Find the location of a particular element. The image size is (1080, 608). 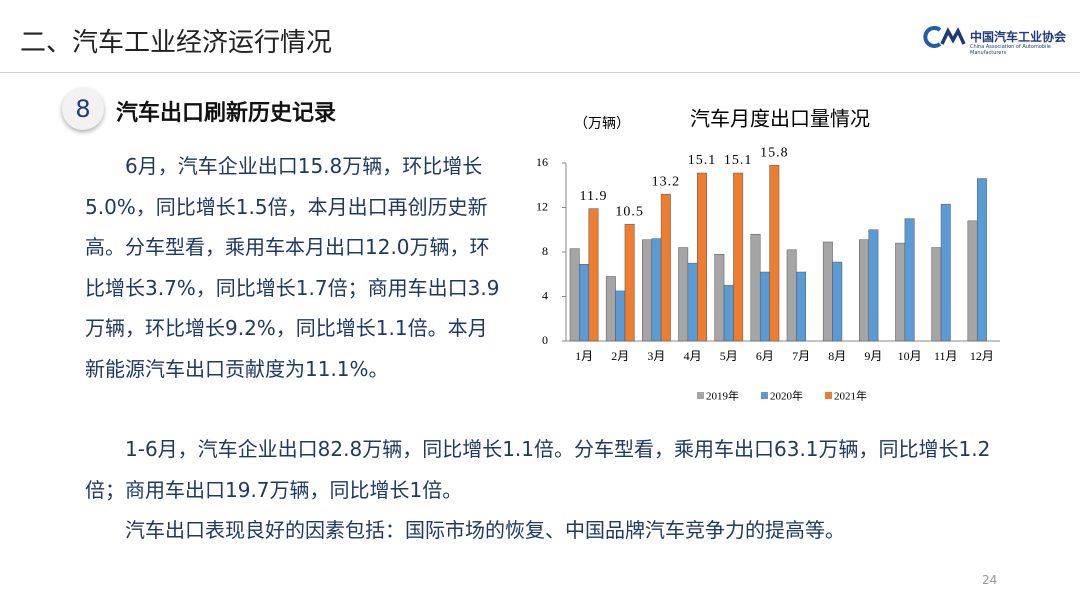

legend-label: 2021年 is located at coordinates (850, 396).